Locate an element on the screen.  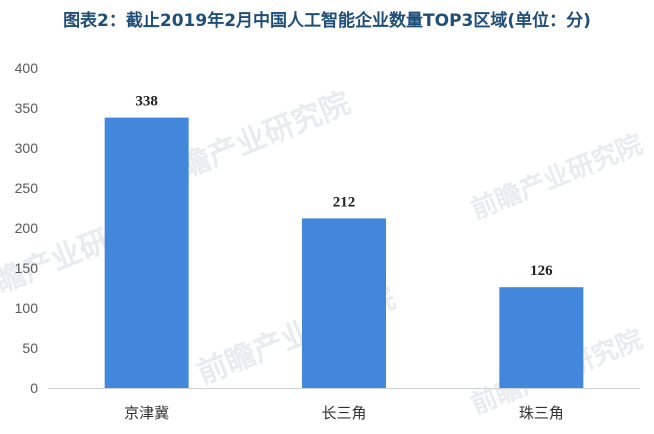
y-tick-label: 200 is located at coordinates (27, 228).